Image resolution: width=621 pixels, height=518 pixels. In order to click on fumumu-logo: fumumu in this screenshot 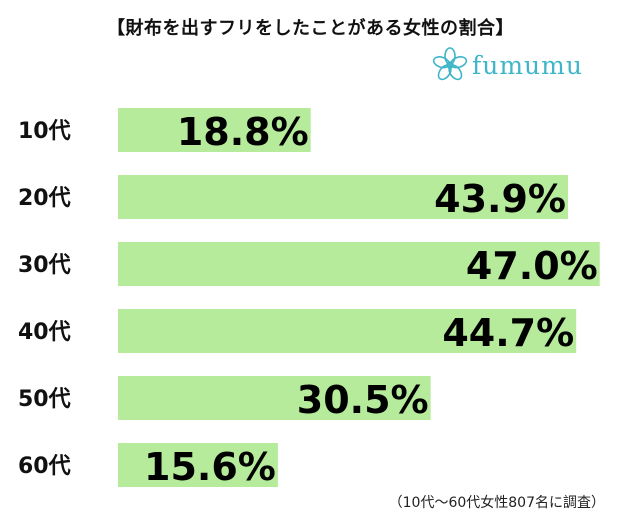, I will do `click(507, 65)`.